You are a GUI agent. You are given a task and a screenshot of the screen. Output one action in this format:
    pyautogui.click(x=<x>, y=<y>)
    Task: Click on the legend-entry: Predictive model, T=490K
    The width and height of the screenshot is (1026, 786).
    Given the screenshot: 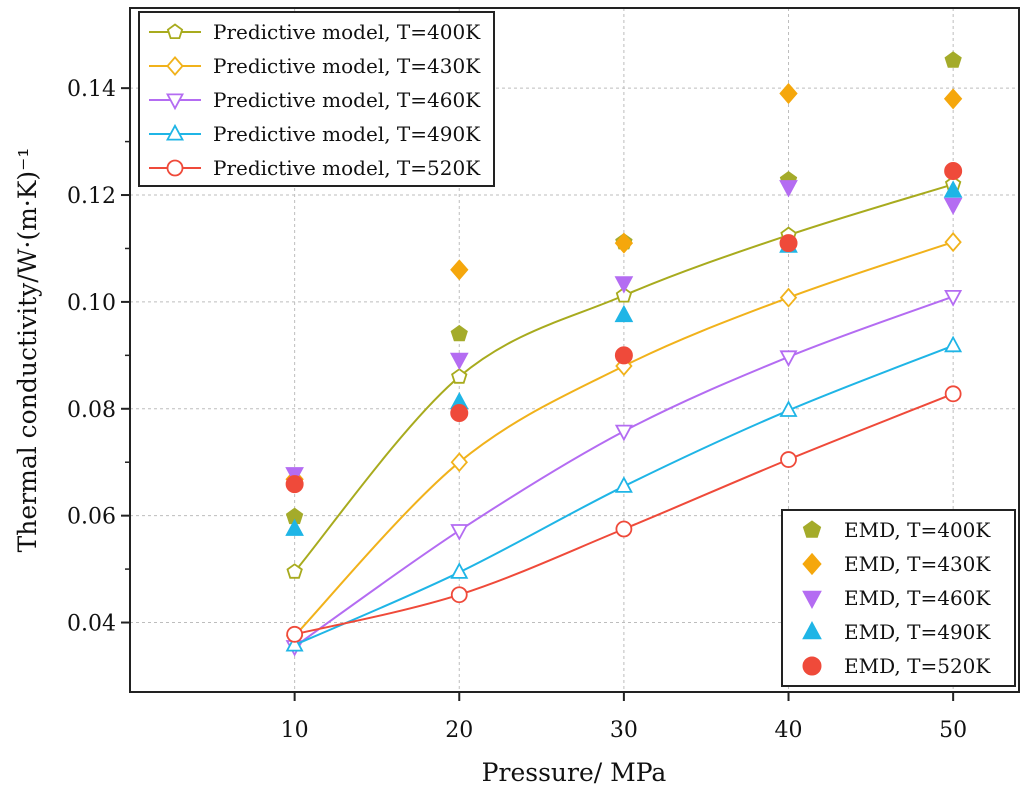 What is the action you would take?
    pyautogui.click(x=315, y=134)
    